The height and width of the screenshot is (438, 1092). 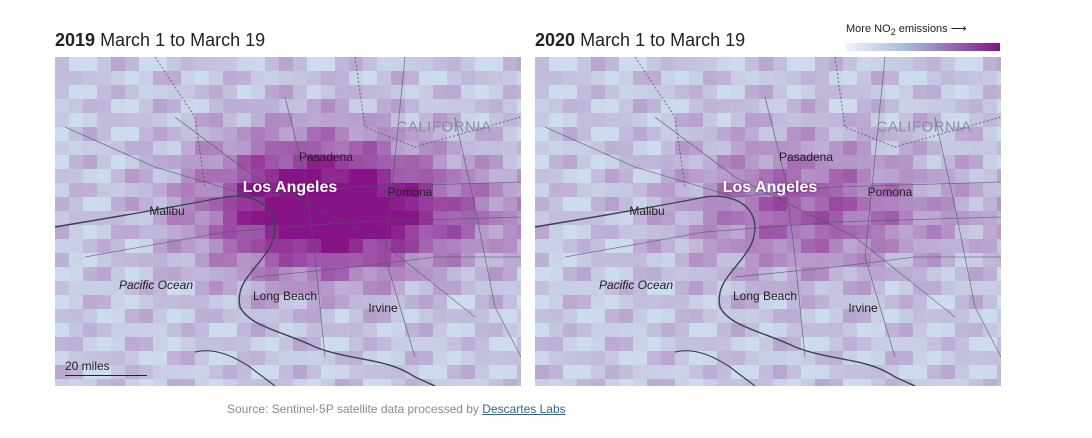 What do you see at coordinates (765, 296) in the screenshot?
I see `label-long-beach: Long Beach` at bounding box center [765, 296].